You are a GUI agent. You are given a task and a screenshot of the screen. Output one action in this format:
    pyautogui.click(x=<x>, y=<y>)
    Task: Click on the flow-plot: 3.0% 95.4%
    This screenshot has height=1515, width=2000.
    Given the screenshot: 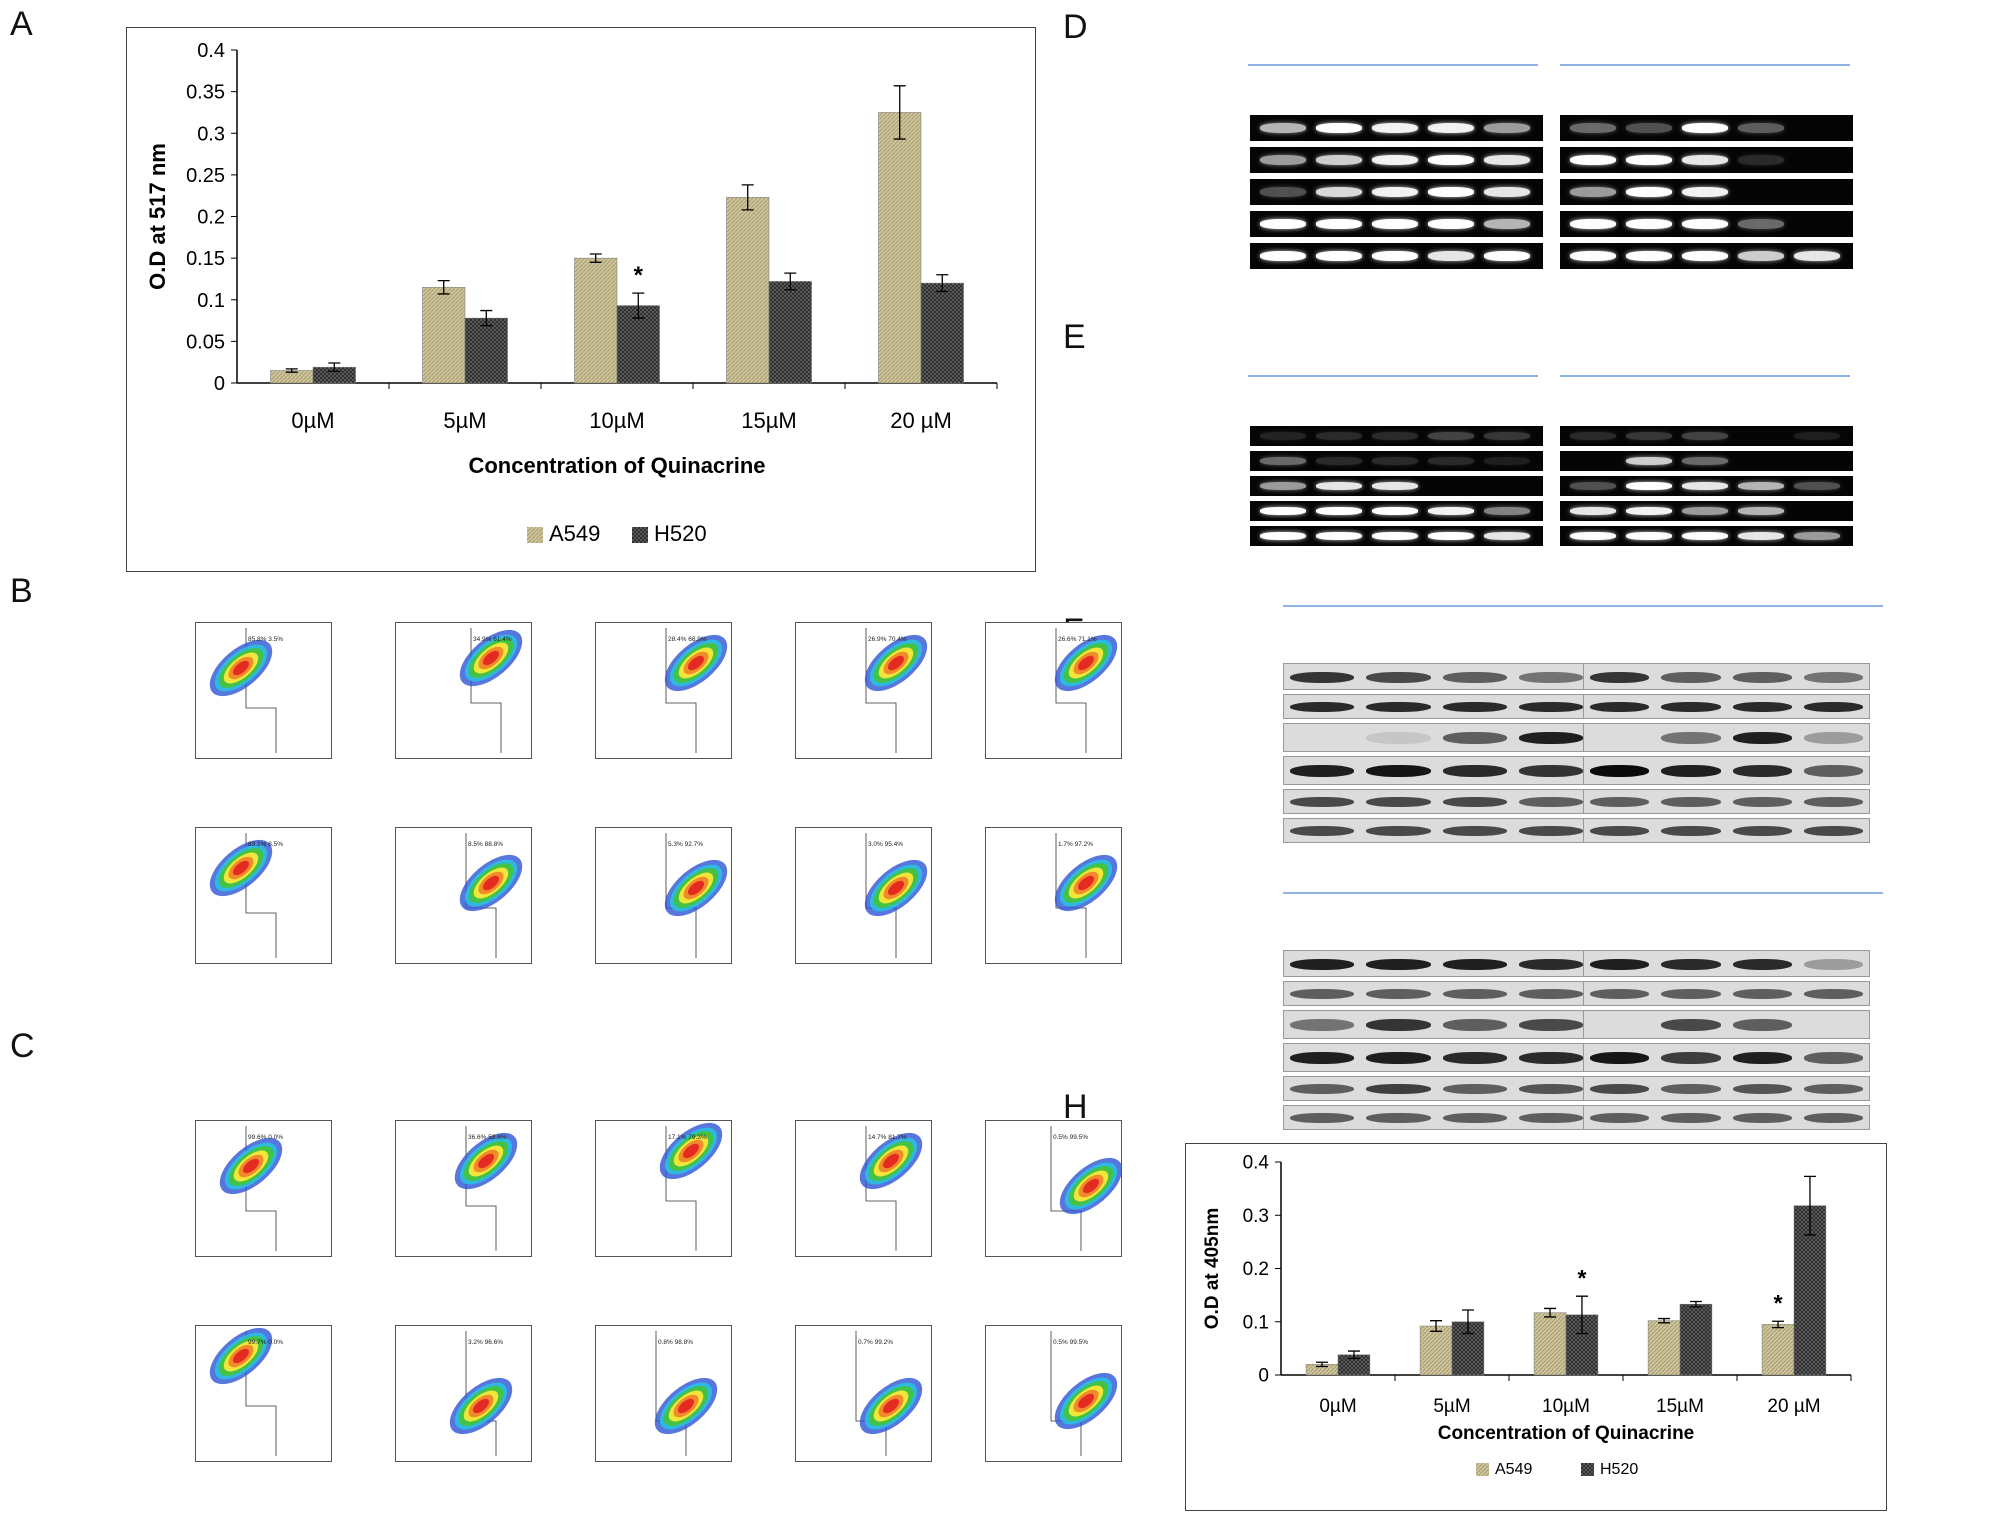 What is the action you would take?
    pyautogui.click(x=863, y=895)
    